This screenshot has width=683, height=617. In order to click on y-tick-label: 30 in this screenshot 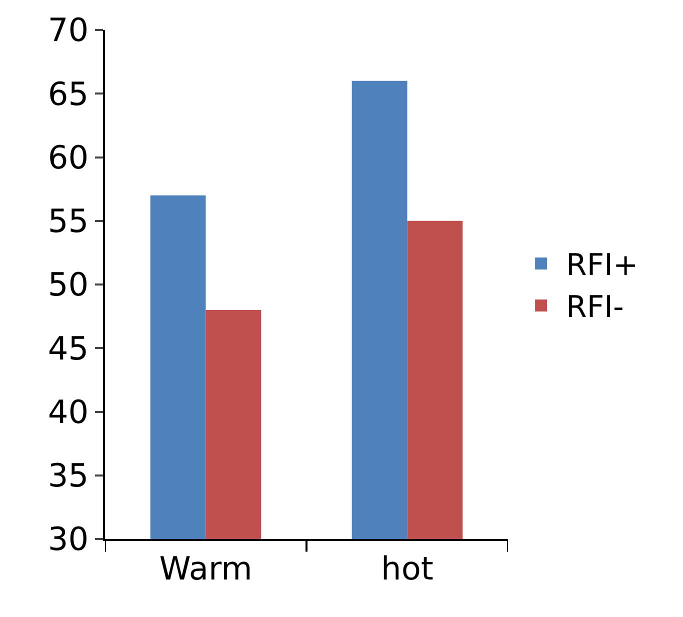, I will do `click(68, 539)`.